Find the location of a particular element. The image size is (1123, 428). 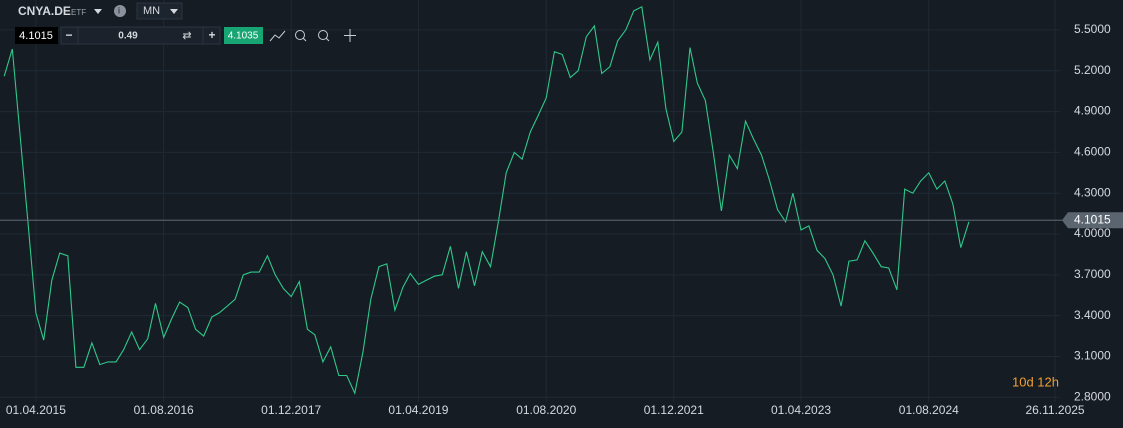

info-icon is located at coordinates (120, 11).